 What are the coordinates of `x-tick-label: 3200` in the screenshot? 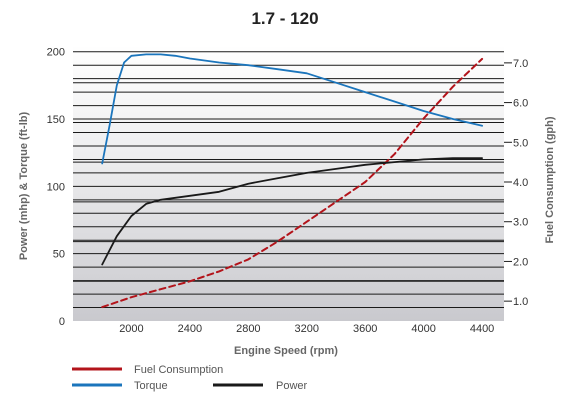 It's located at (307, 329).